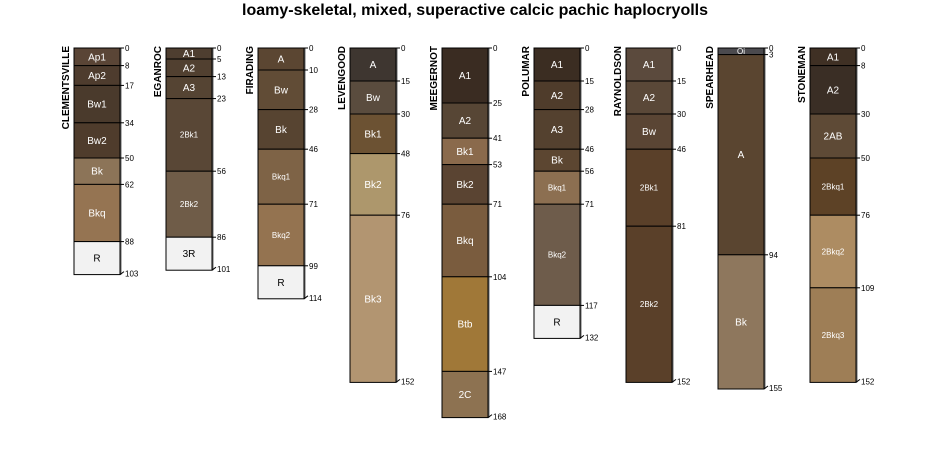 The height and width of the screenshot is (450, 950). Describe the element at coordinates (465, 395) in the screenshot. I see `horizon-label: 2C` at that location.